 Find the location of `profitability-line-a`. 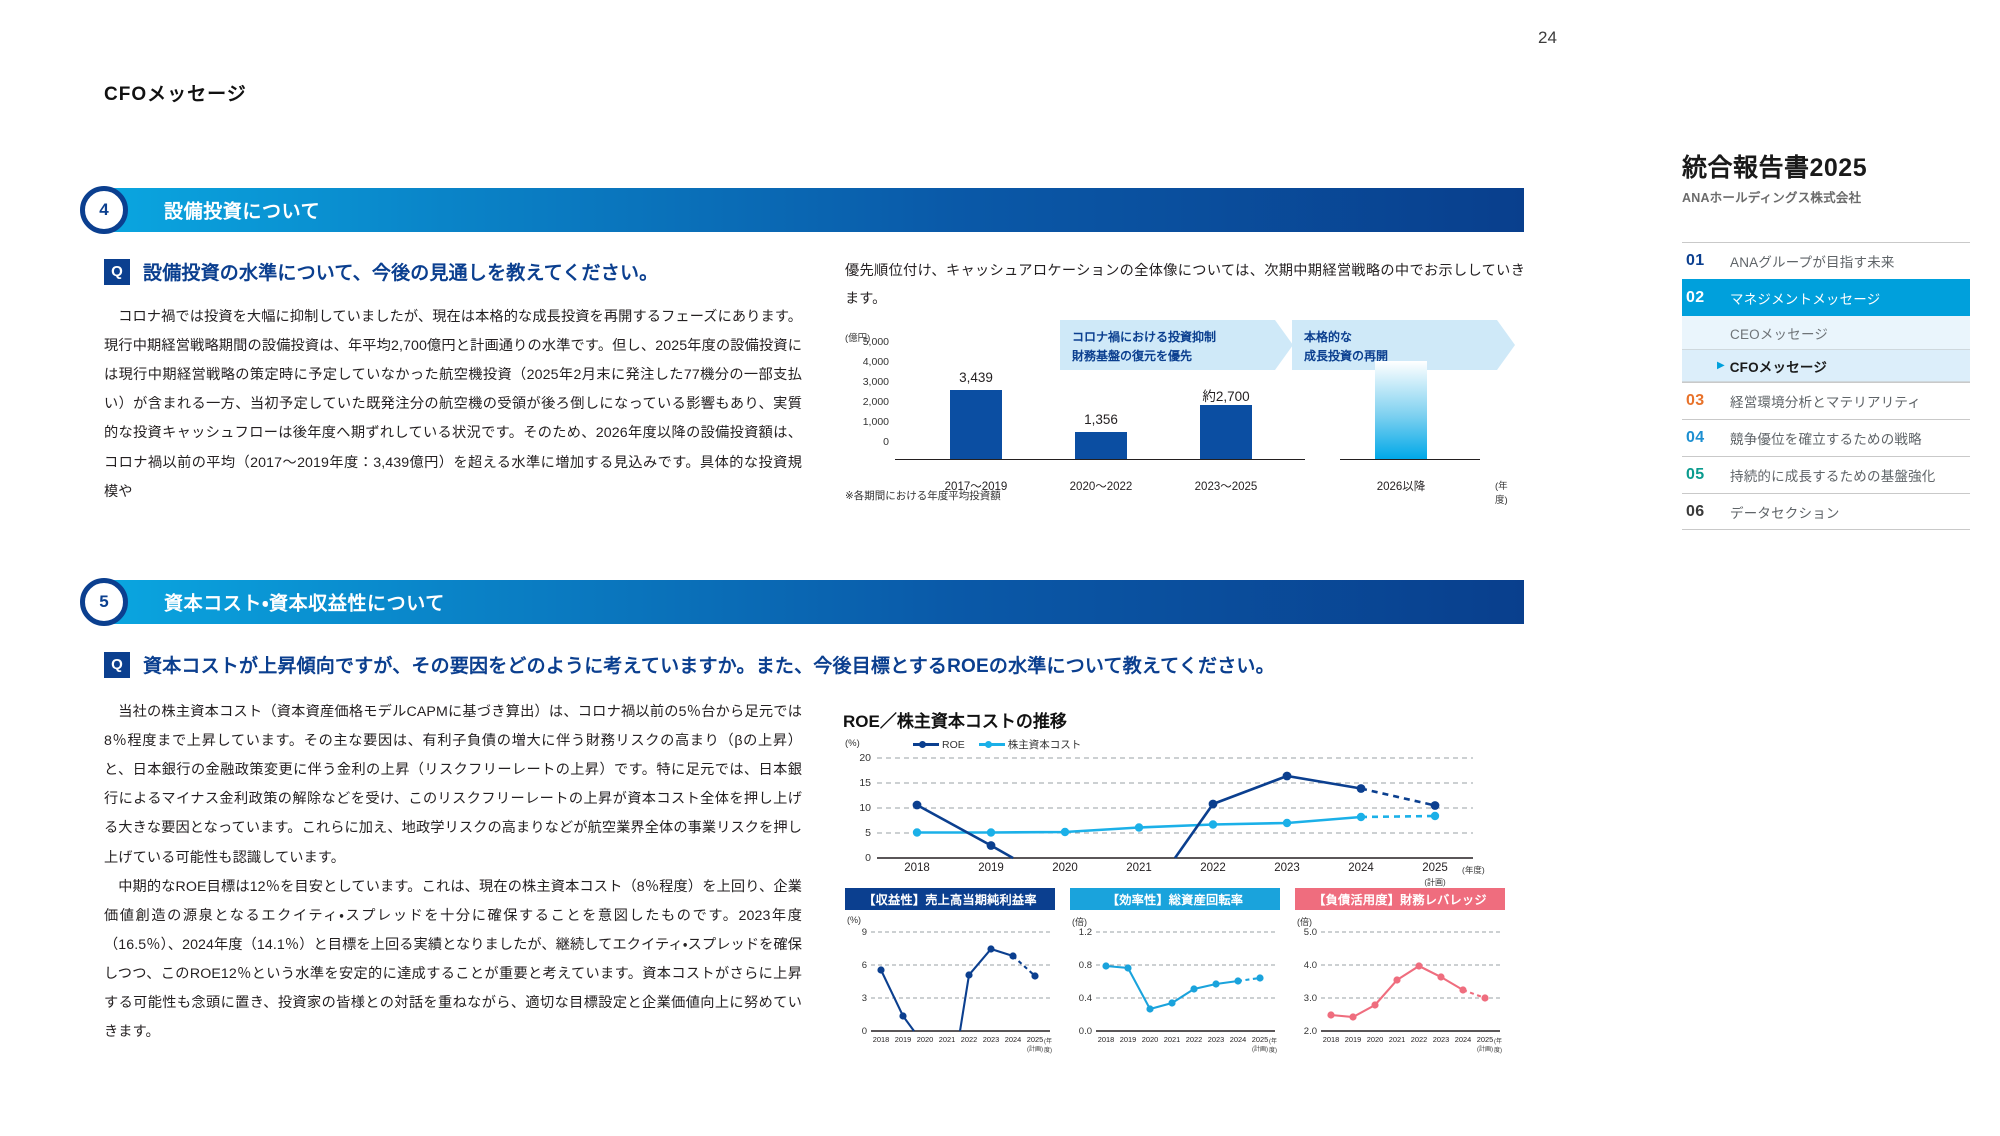

profitability-line-a is located at coordinates (897, 1000).